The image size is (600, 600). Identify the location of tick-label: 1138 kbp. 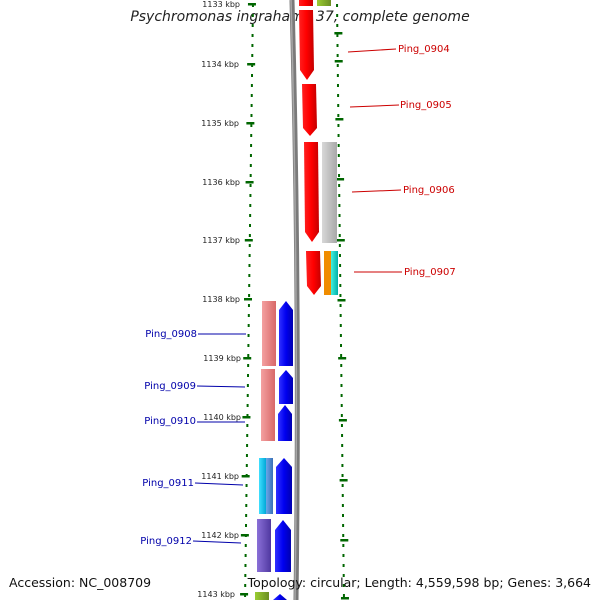
(221, 299).